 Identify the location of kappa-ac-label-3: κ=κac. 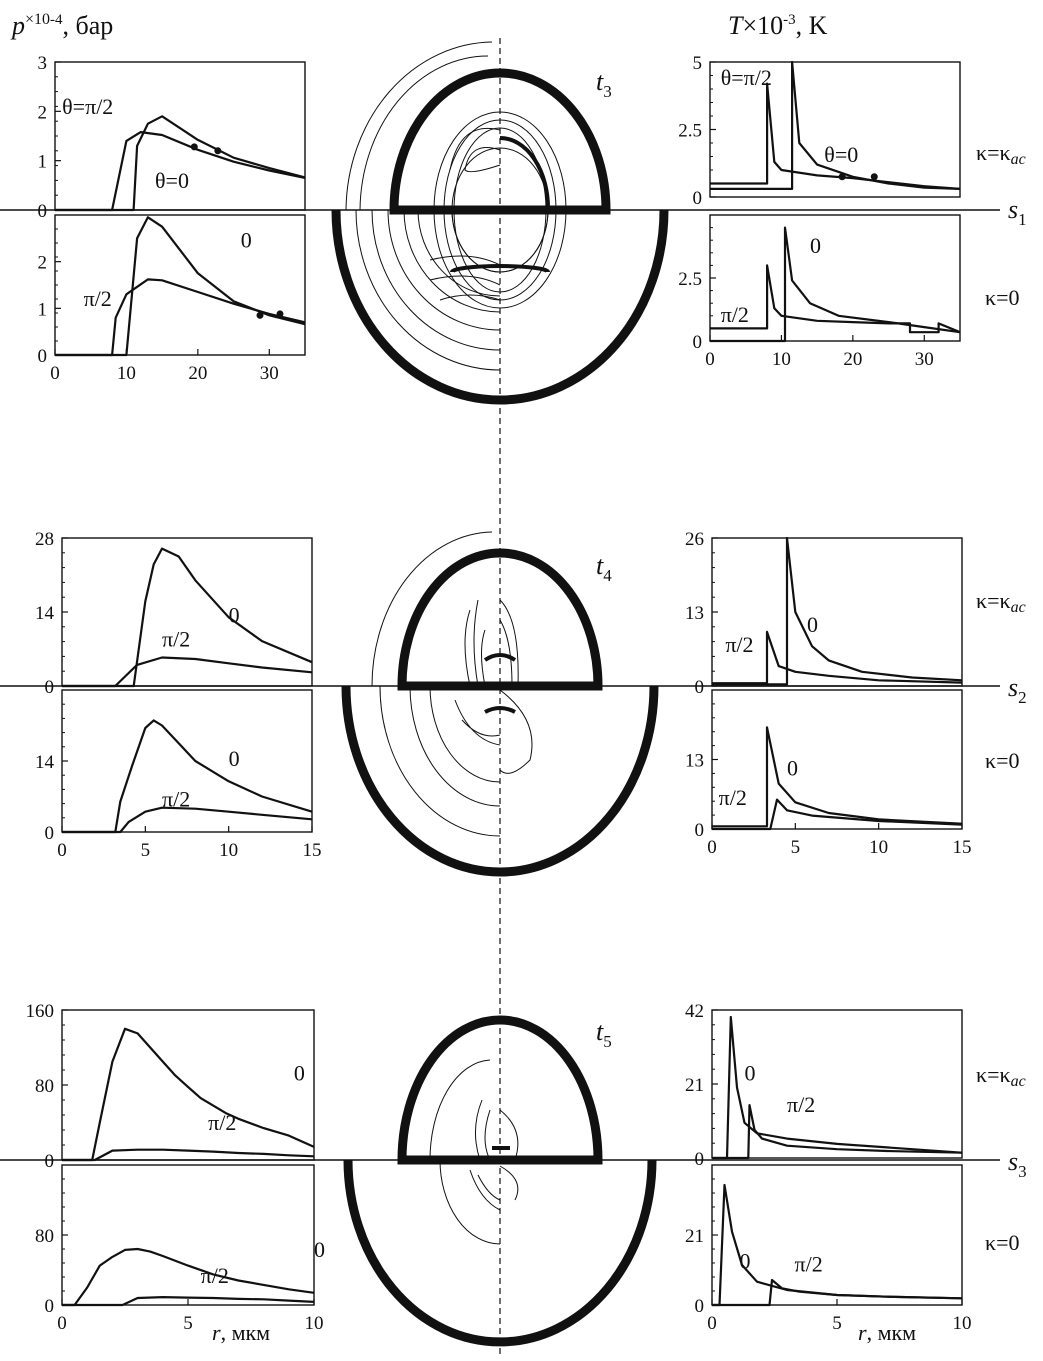
(1001, 1076).